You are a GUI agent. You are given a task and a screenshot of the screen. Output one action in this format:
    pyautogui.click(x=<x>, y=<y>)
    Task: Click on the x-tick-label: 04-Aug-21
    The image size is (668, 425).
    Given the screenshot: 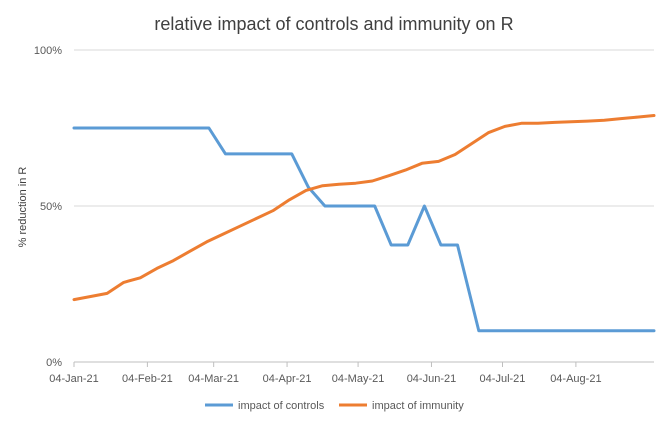 What is the action you would take?
    pyautogui.click(x=575, y=379)
    